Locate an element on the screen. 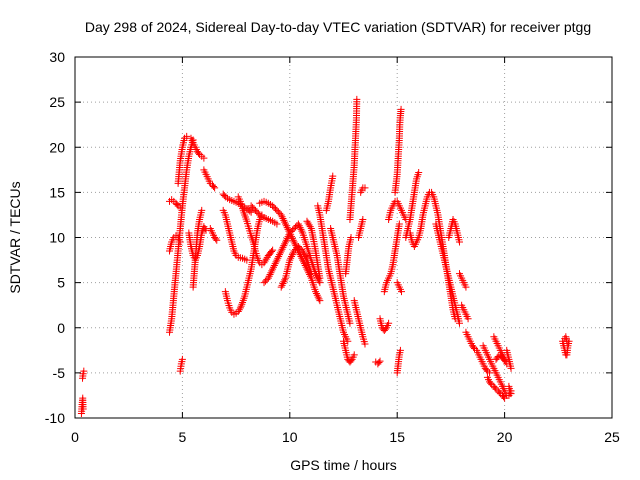  x-tick-label: 15 is located at coordinates (397, 437).